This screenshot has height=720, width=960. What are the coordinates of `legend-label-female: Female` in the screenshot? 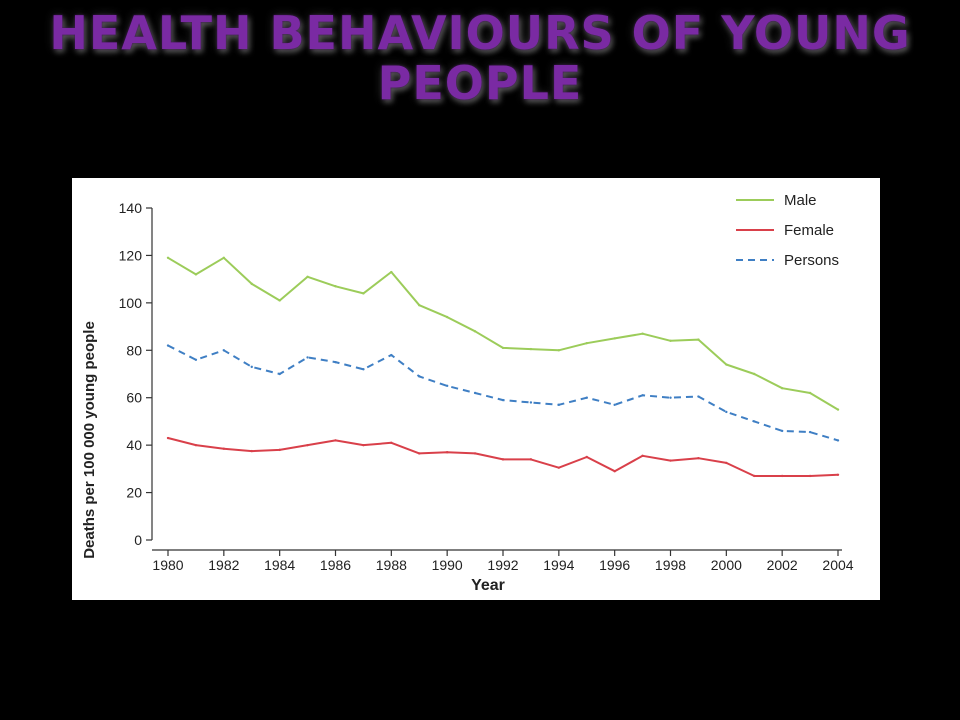 It's located at (809, 230).